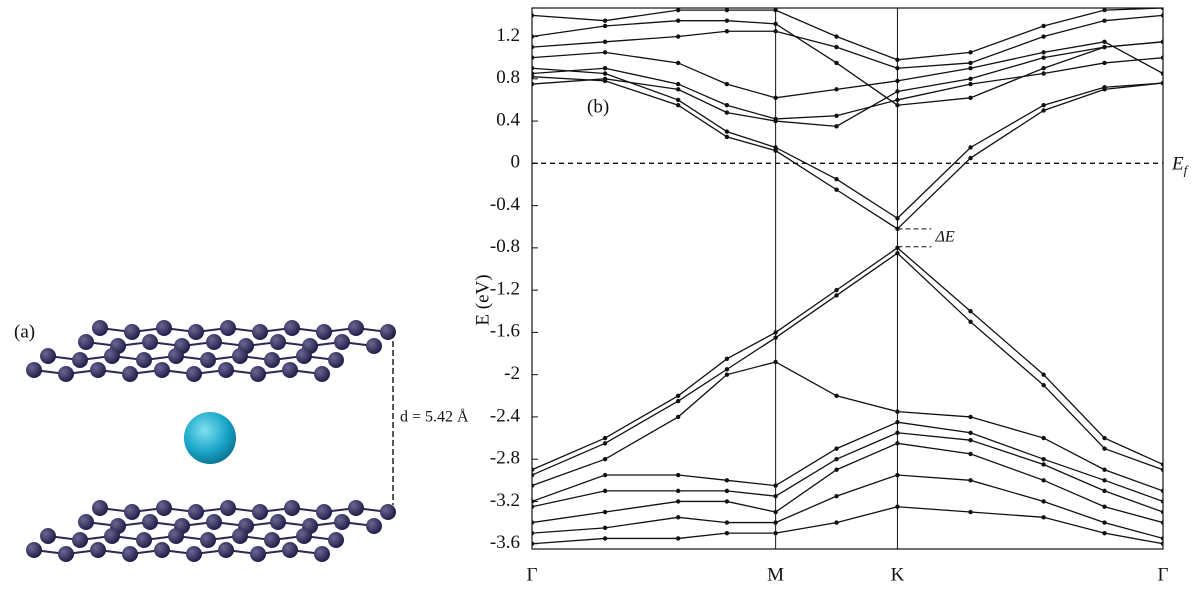 Image resolution: width=1200 pixels, height=592 pixels. Describe the element at coordinates (508, 77) in the screenshot. I see `y-tick-label: 0.8` at that location.